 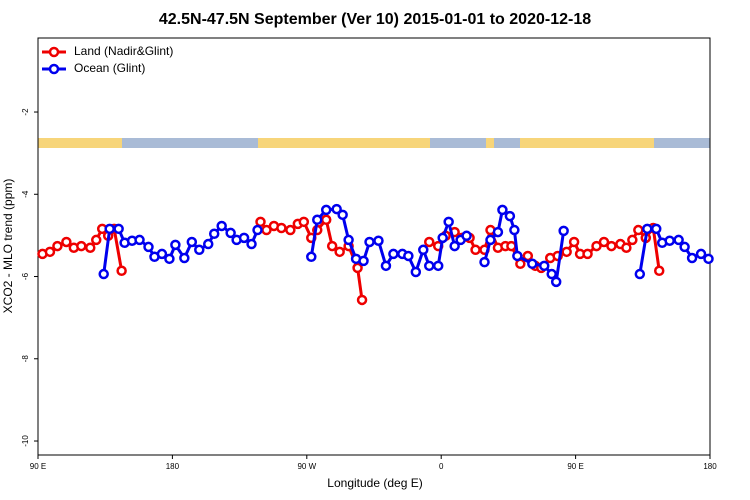 I want to click on y-tick-label: -2, so click(x=25, y=112).